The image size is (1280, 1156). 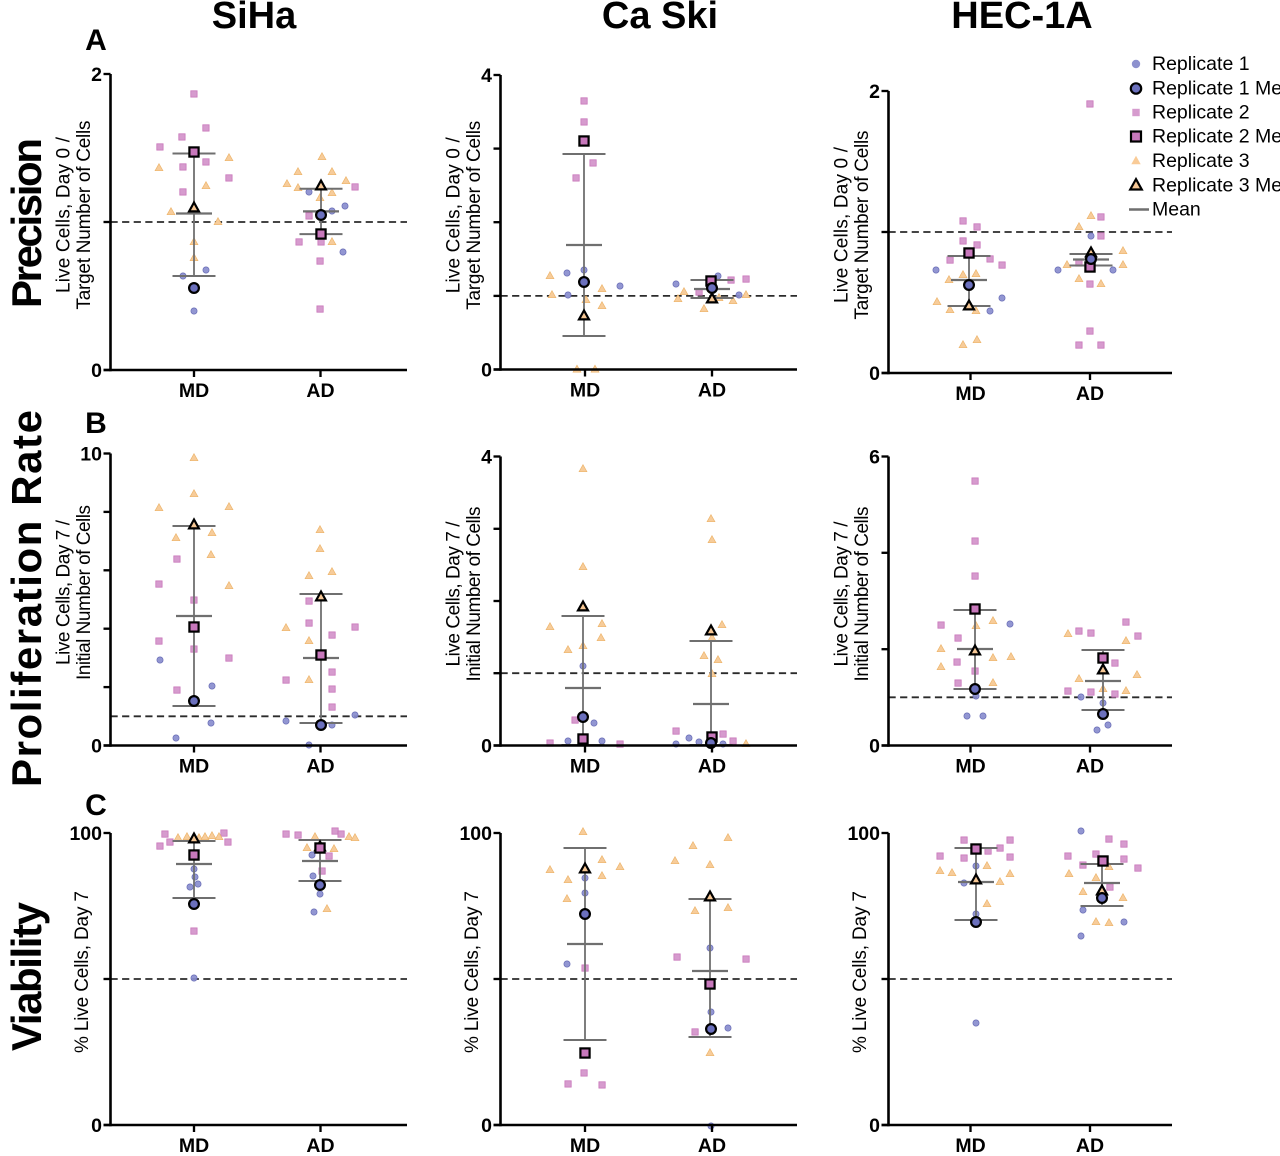 What do you see at coordinates (660, 18) in the screenshot?
I see `svg-text: Ca Ski` at bounding box center [660, 18].